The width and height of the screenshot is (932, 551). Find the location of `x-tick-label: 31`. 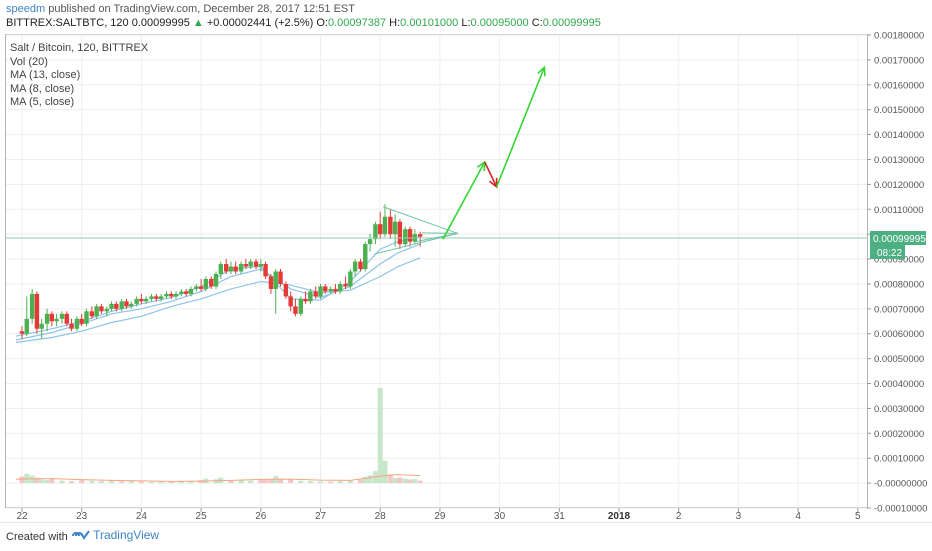

x-tick-label: 31 is located at coordinates (560, 516).